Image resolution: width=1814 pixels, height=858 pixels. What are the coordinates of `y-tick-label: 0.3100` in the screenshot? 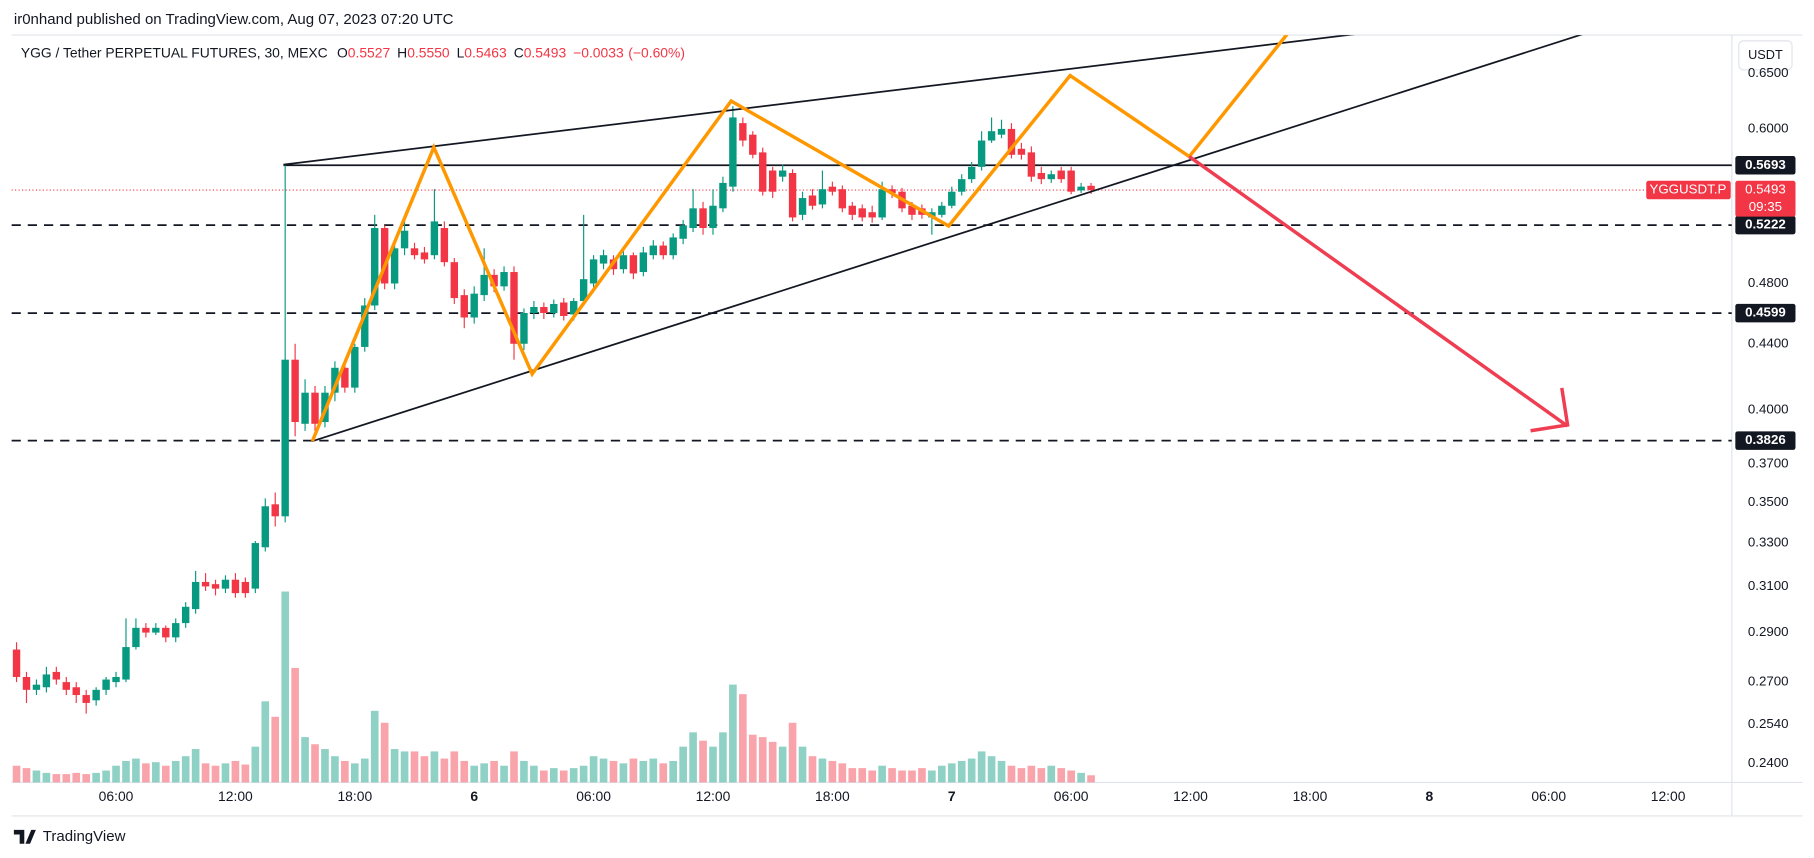 It's located at (1768, 585).